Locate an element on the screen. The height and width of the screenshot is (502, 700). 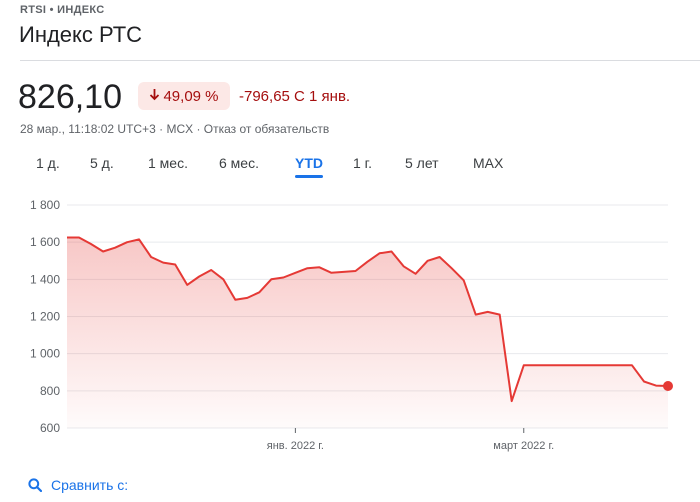
y-tick-label: 1 400 is located at coordinates (45, 279).